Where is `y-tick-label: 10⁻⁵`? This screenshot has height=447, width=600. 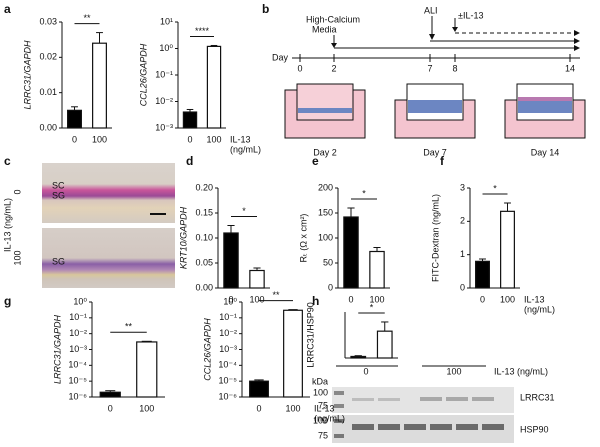 y-tick-label: 10⁻⁵ is located at coordinates (78, 381).